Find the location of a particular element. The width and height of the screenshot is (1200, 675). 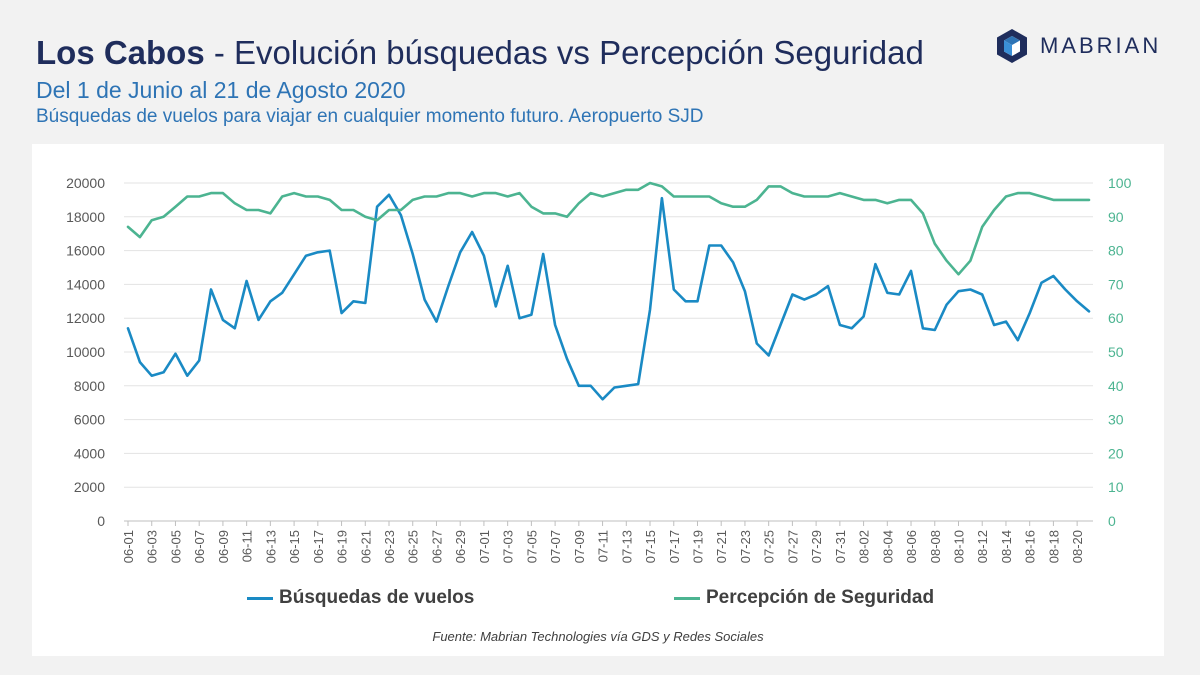

mabrian-logo: MABRIAN is located at coordinates (1077, 46).